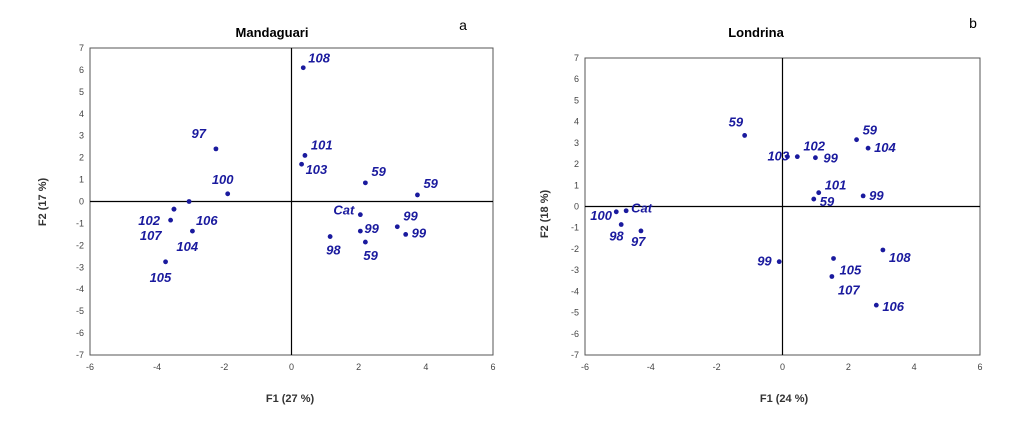 Image resolution: width=1014 pixels, height=428 pixels. Describe the element at coordinates (290, 399) in the screenshot. I see `x-axis-label: F1 (27 %)` at that location.